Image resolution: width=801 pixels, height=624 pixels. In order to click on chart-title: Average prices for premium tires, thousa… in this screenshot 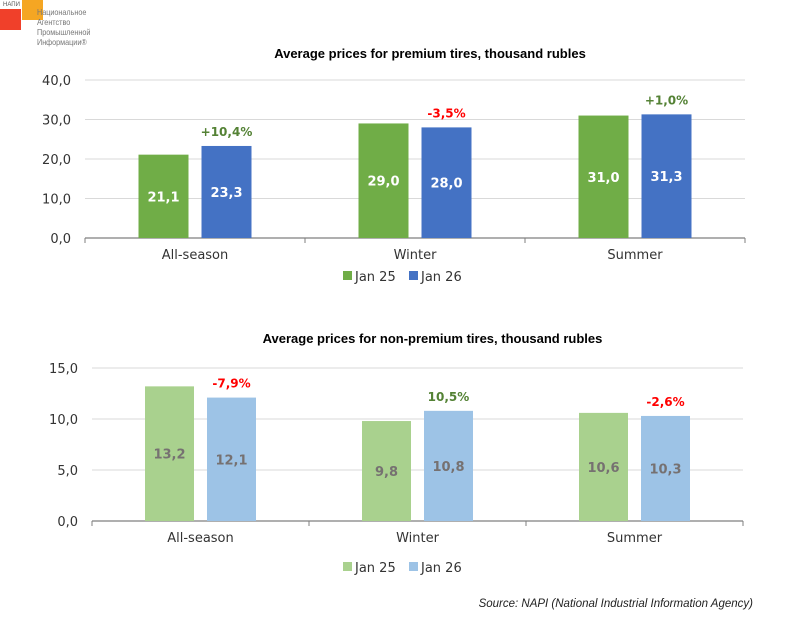, I will do `click(430, 53)`.